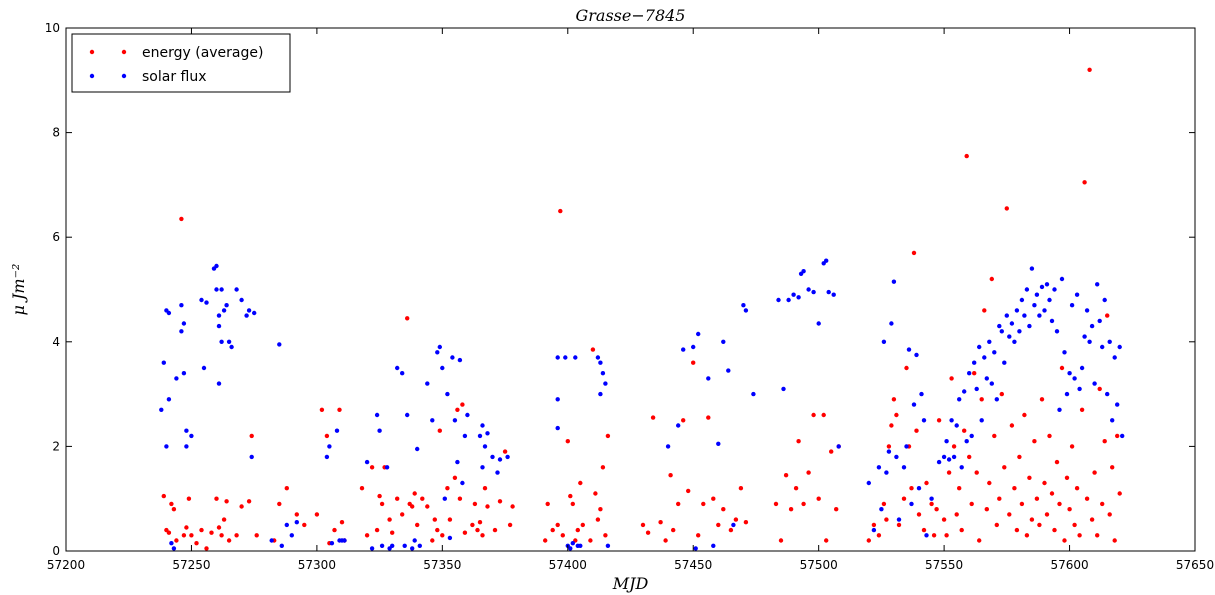  I want to click on legend-marker-energy, so click(108, 52).